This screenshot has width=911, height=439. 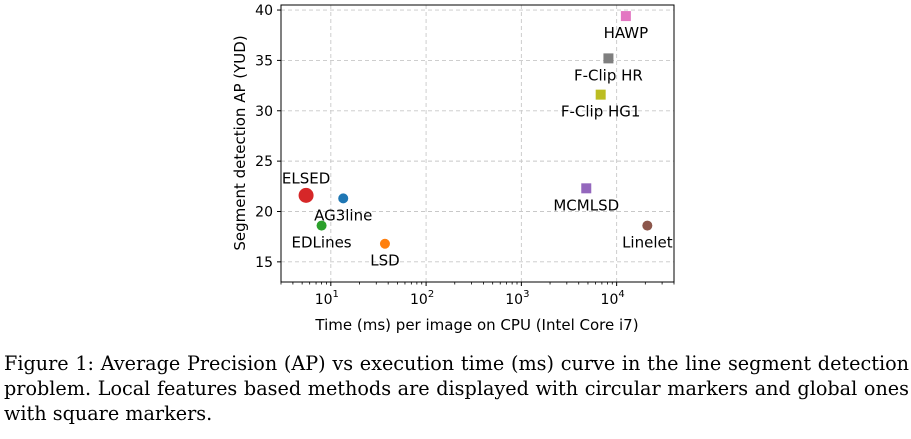 I want to click on point-marker-f-clip-hg1, so click(x=600, y=94).